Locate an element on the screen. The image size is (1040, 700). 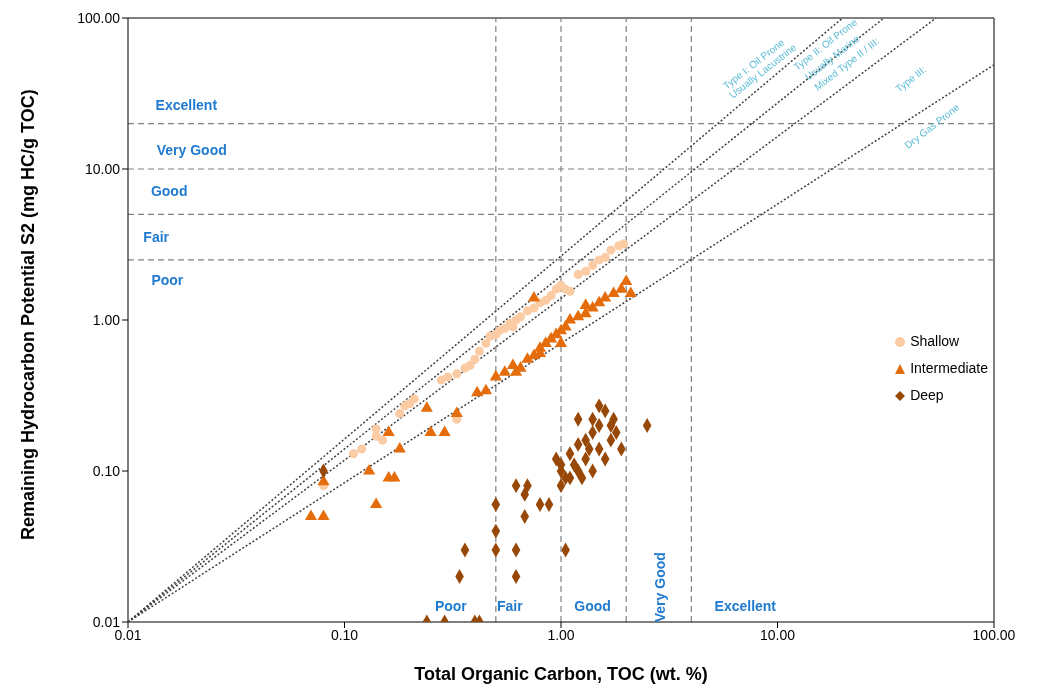
y-tick-label: 100.00 is located at coordinates (99, 17).